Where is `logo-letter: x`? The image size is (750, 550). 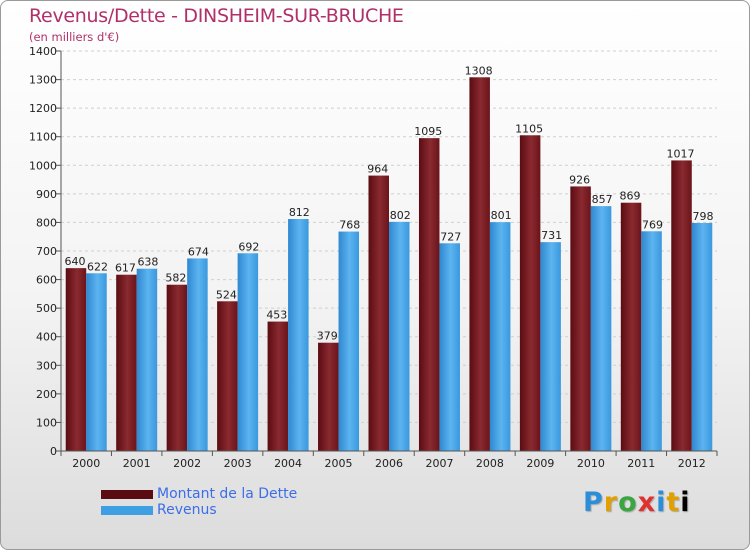
logo-letter: x is located at coordinates (647, 502).